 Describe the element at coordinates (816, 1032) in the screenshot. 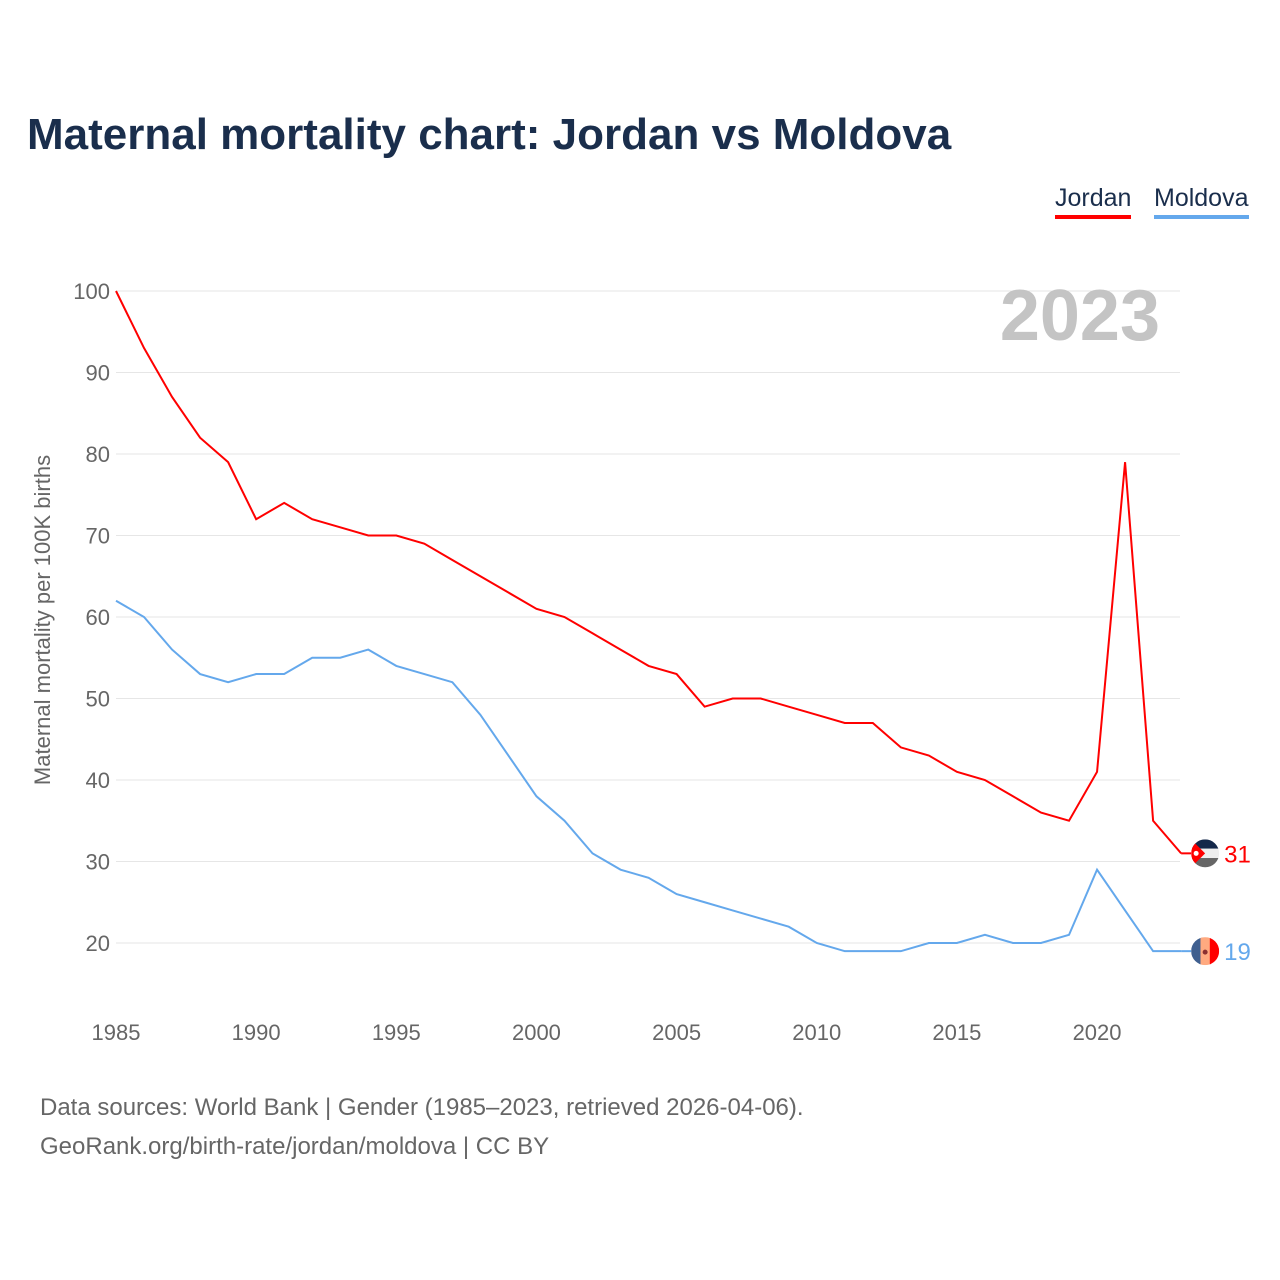

I see `x-tick-label: 2010` at that location.